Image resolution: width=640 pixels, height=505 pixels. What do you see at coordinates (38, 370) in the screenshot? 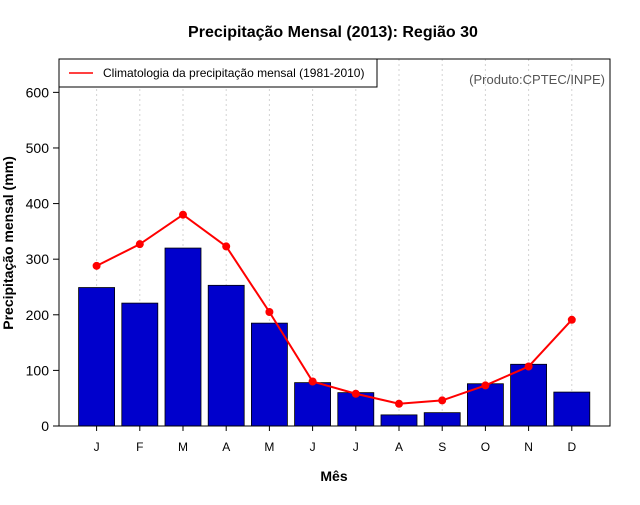
I see `y-tick-label-100: 100` at bounding box center [38, 370].